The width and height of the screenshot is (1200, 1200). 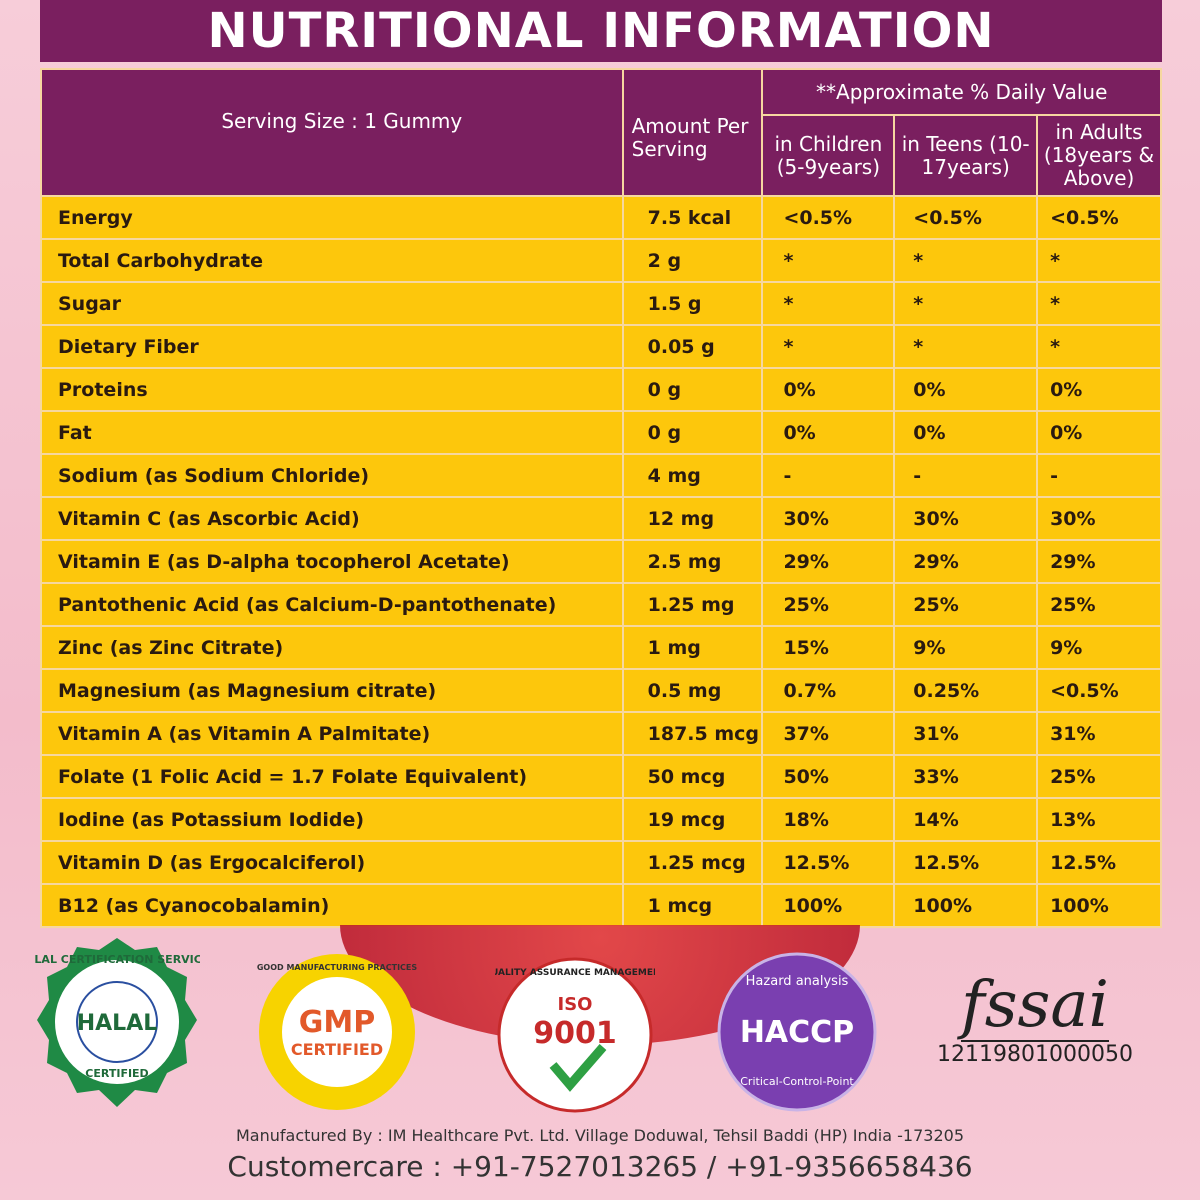 What do you see at coordinates (1099, 518) in the screenshot?
I see `adults-dv: 30%` at bounding box center [1099, 518].